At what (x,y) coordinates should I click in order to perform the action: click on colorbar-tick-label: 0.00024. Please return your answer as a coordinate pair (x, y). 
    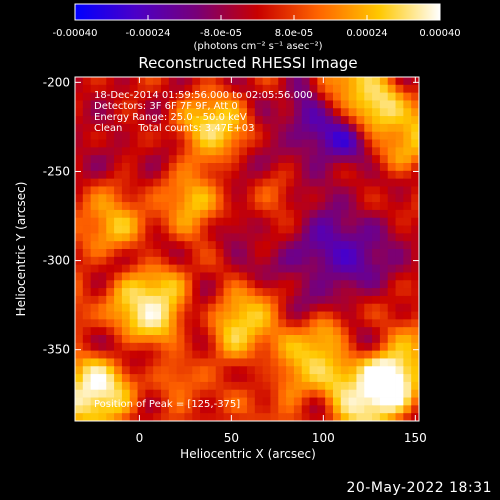
    Looking at the image, I should click on (366, 33).